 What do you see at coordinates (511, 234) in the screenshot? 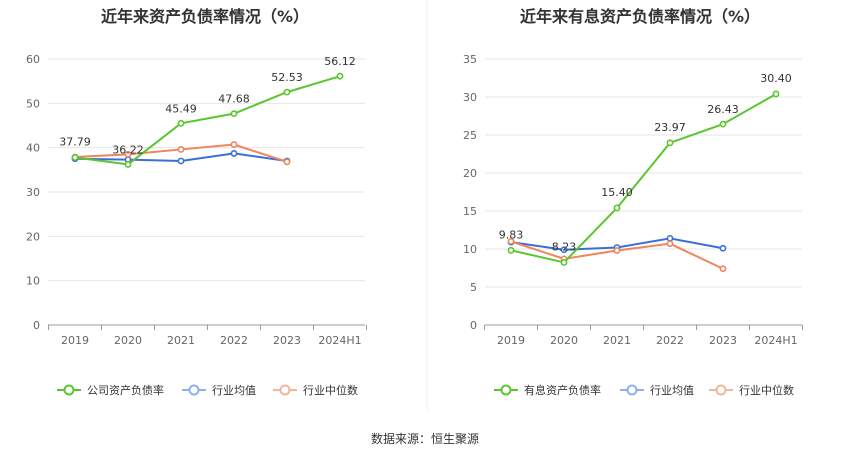
I see `data-label: 9.83` at bounding box center [511, 234].